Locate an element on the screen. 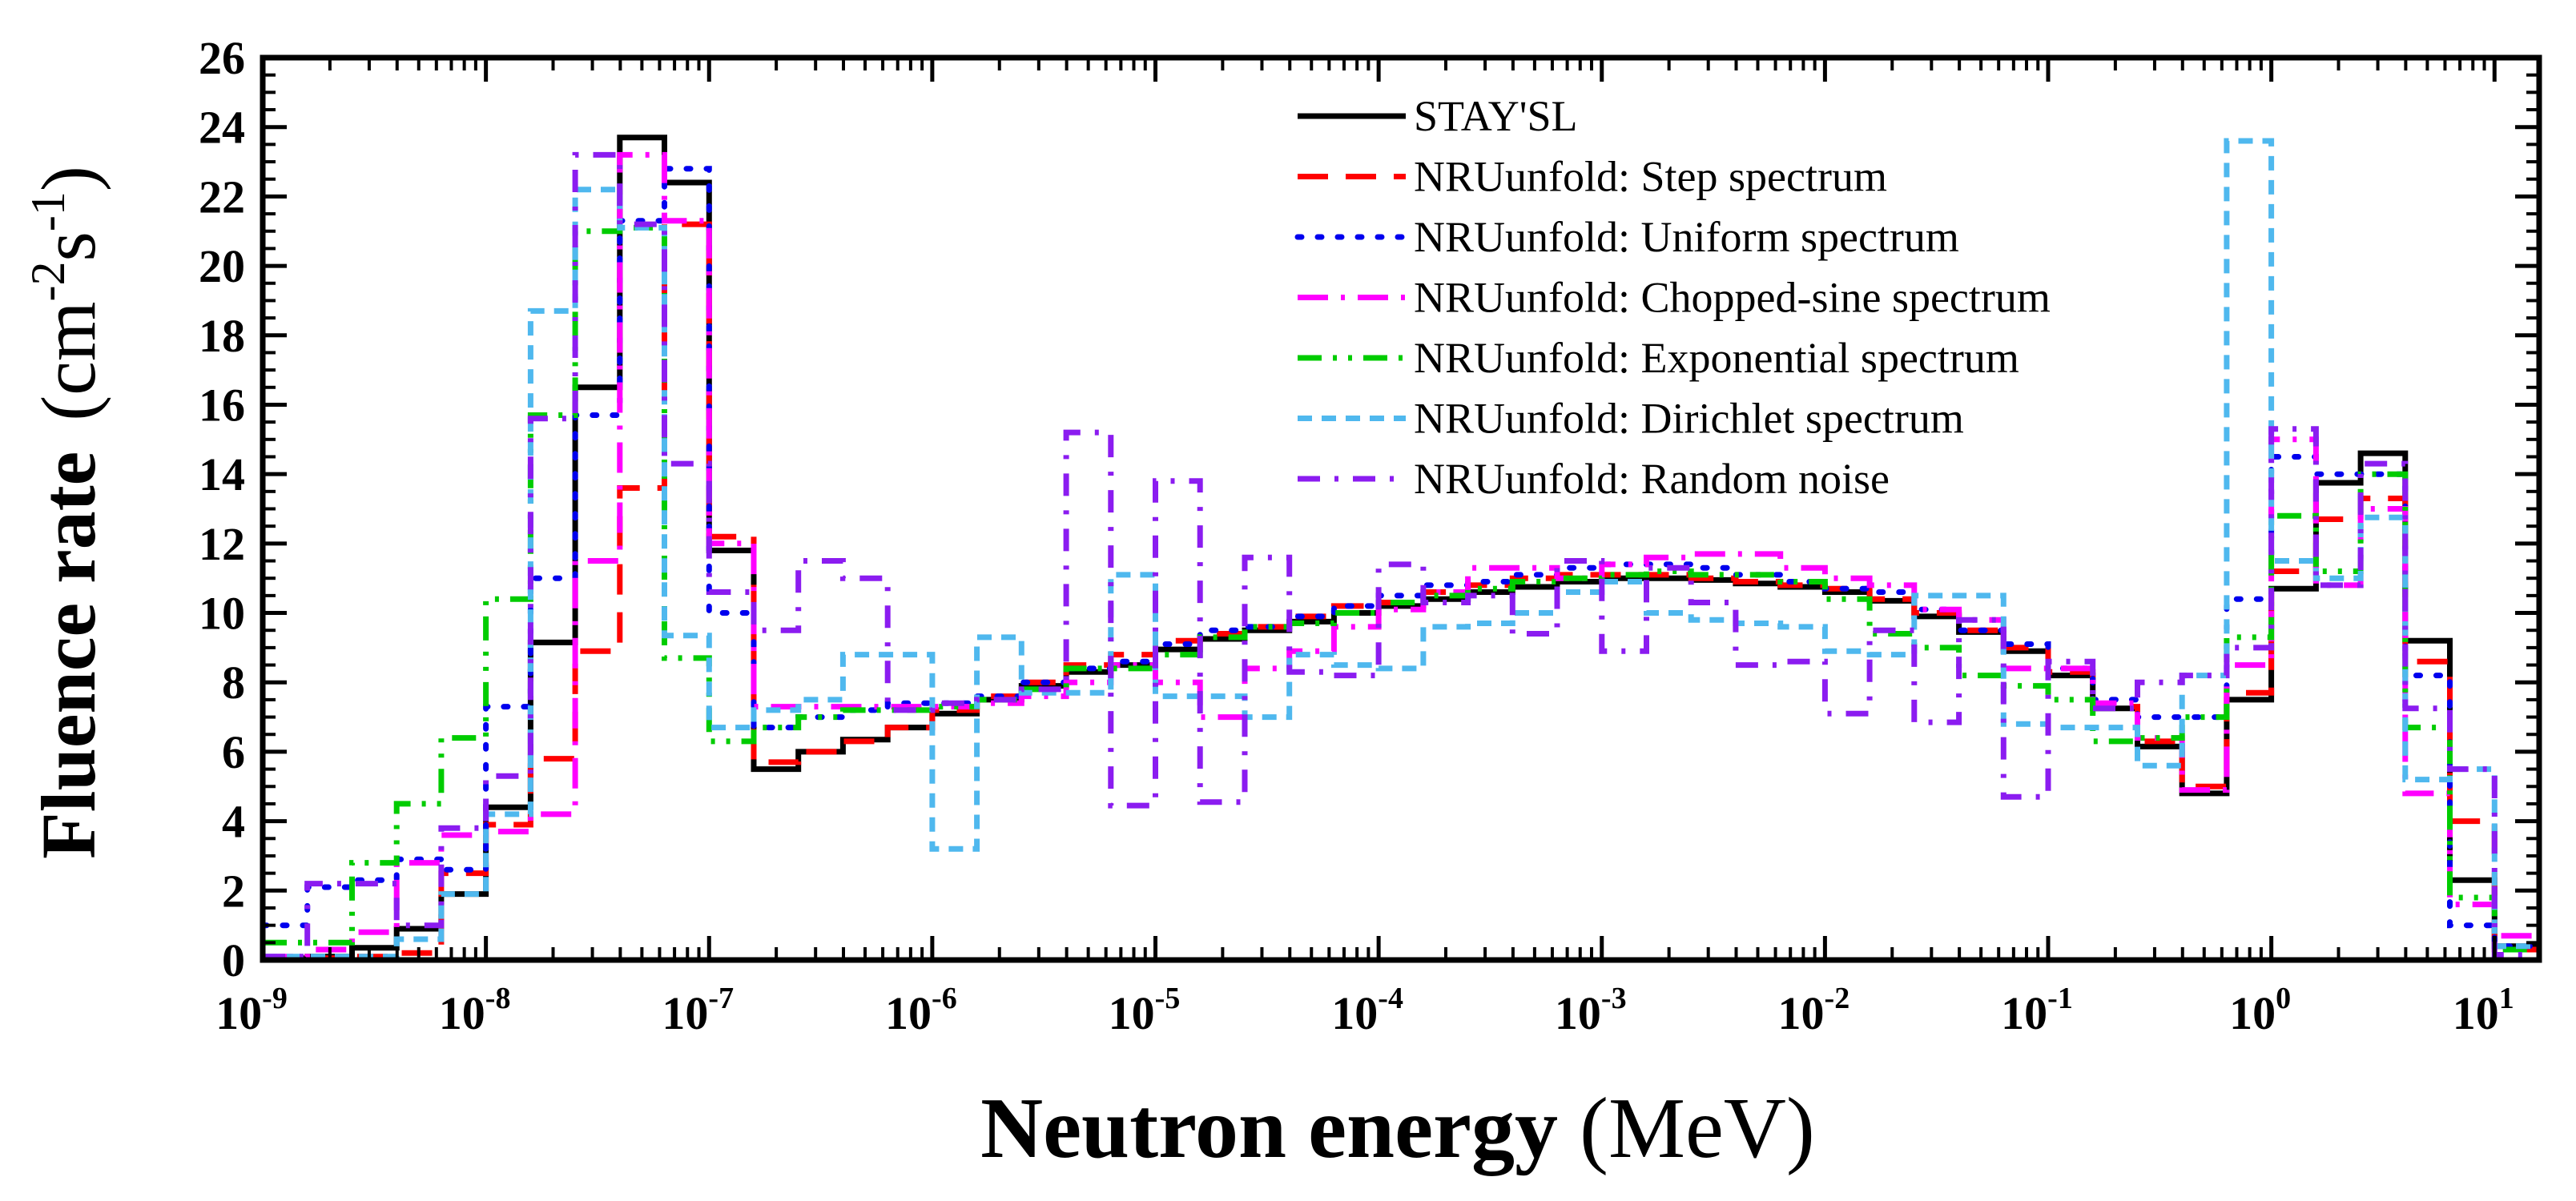 This screenshot has height=1201, width=2576. x-tick-exponent: -1 is located at coordinates (2060, 999).